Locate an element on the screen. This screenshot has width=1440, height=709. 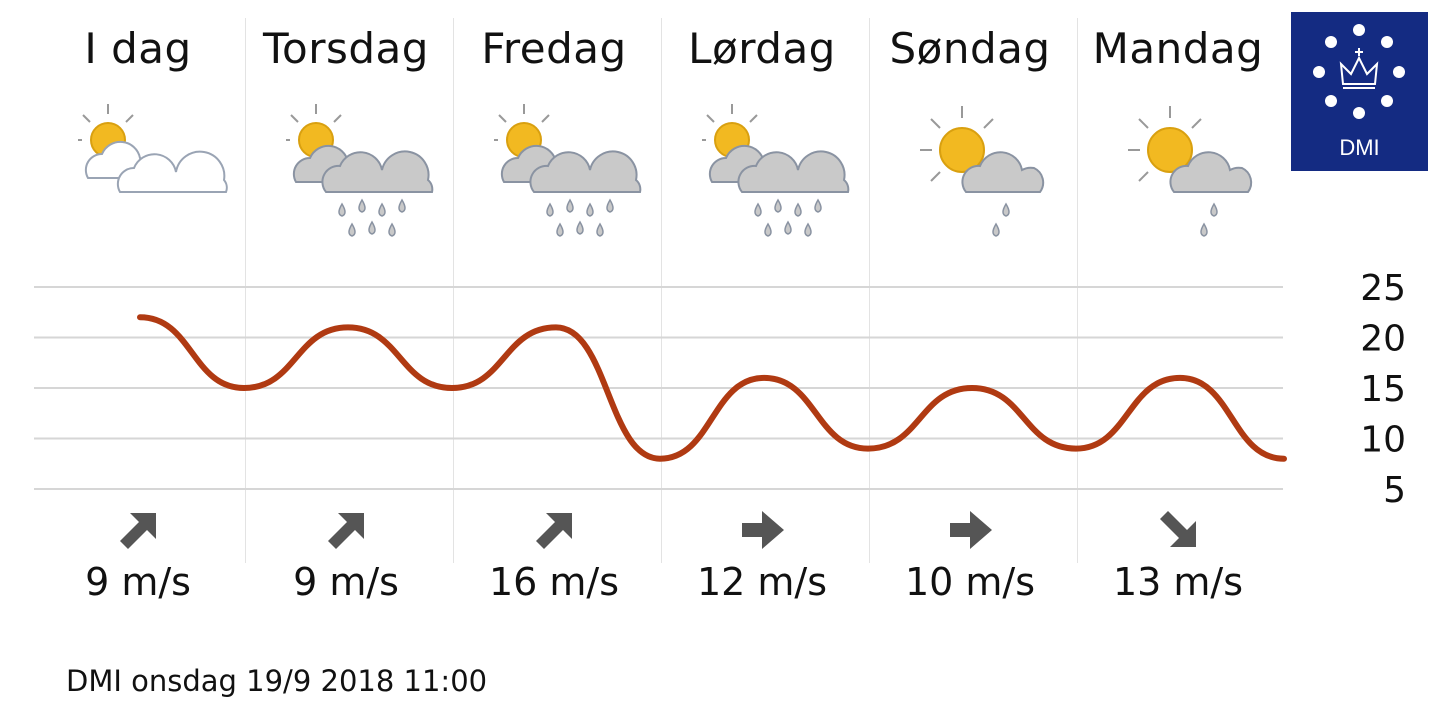
logo-text: DMI is located at coordinates (1359, 147).